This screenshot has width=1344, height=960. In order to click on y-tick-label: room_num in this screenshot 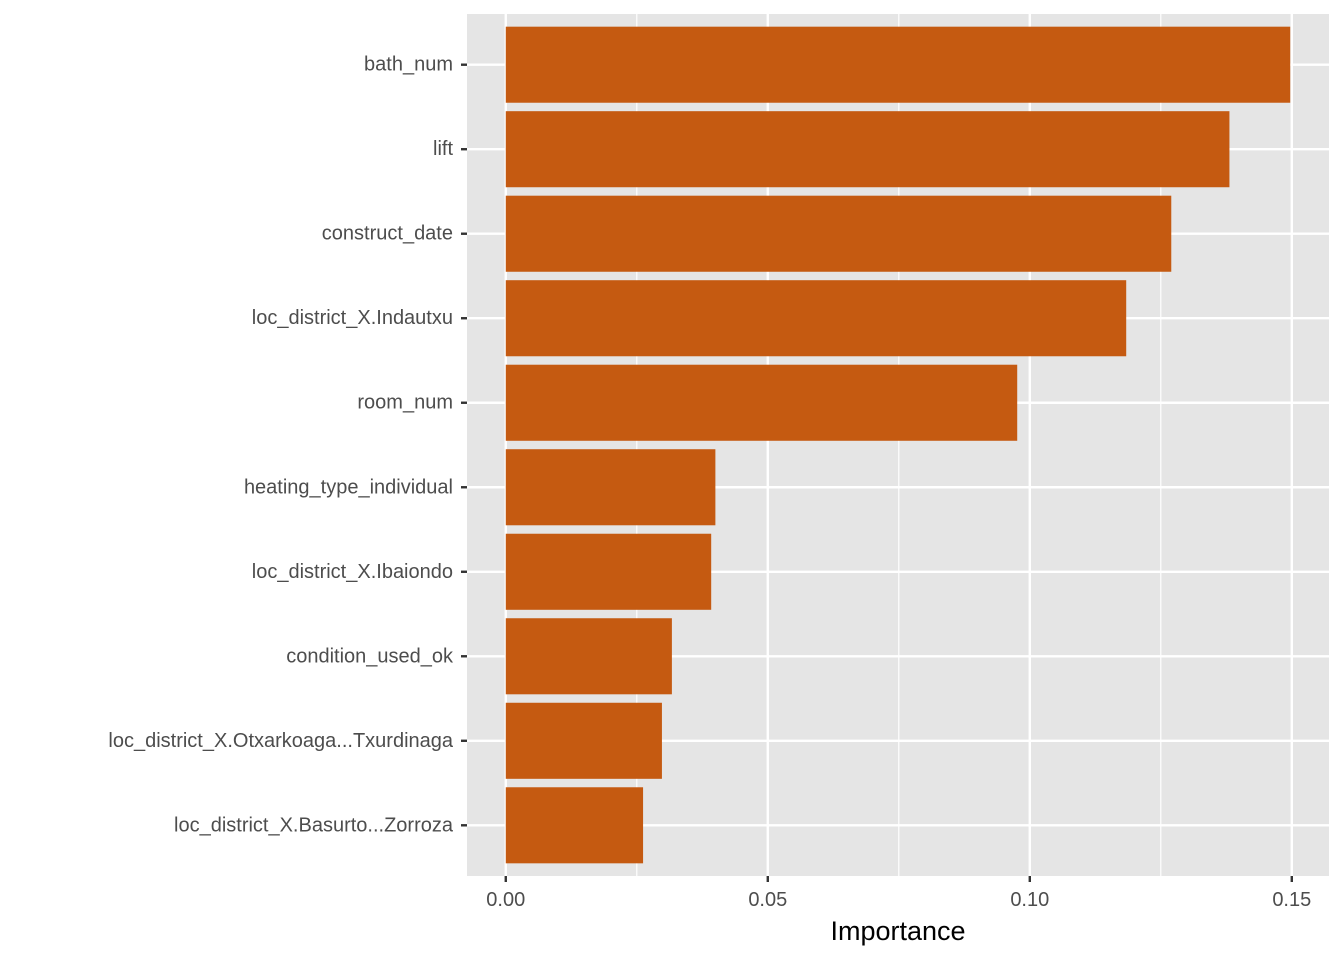, I will do `click(405, 403)`.